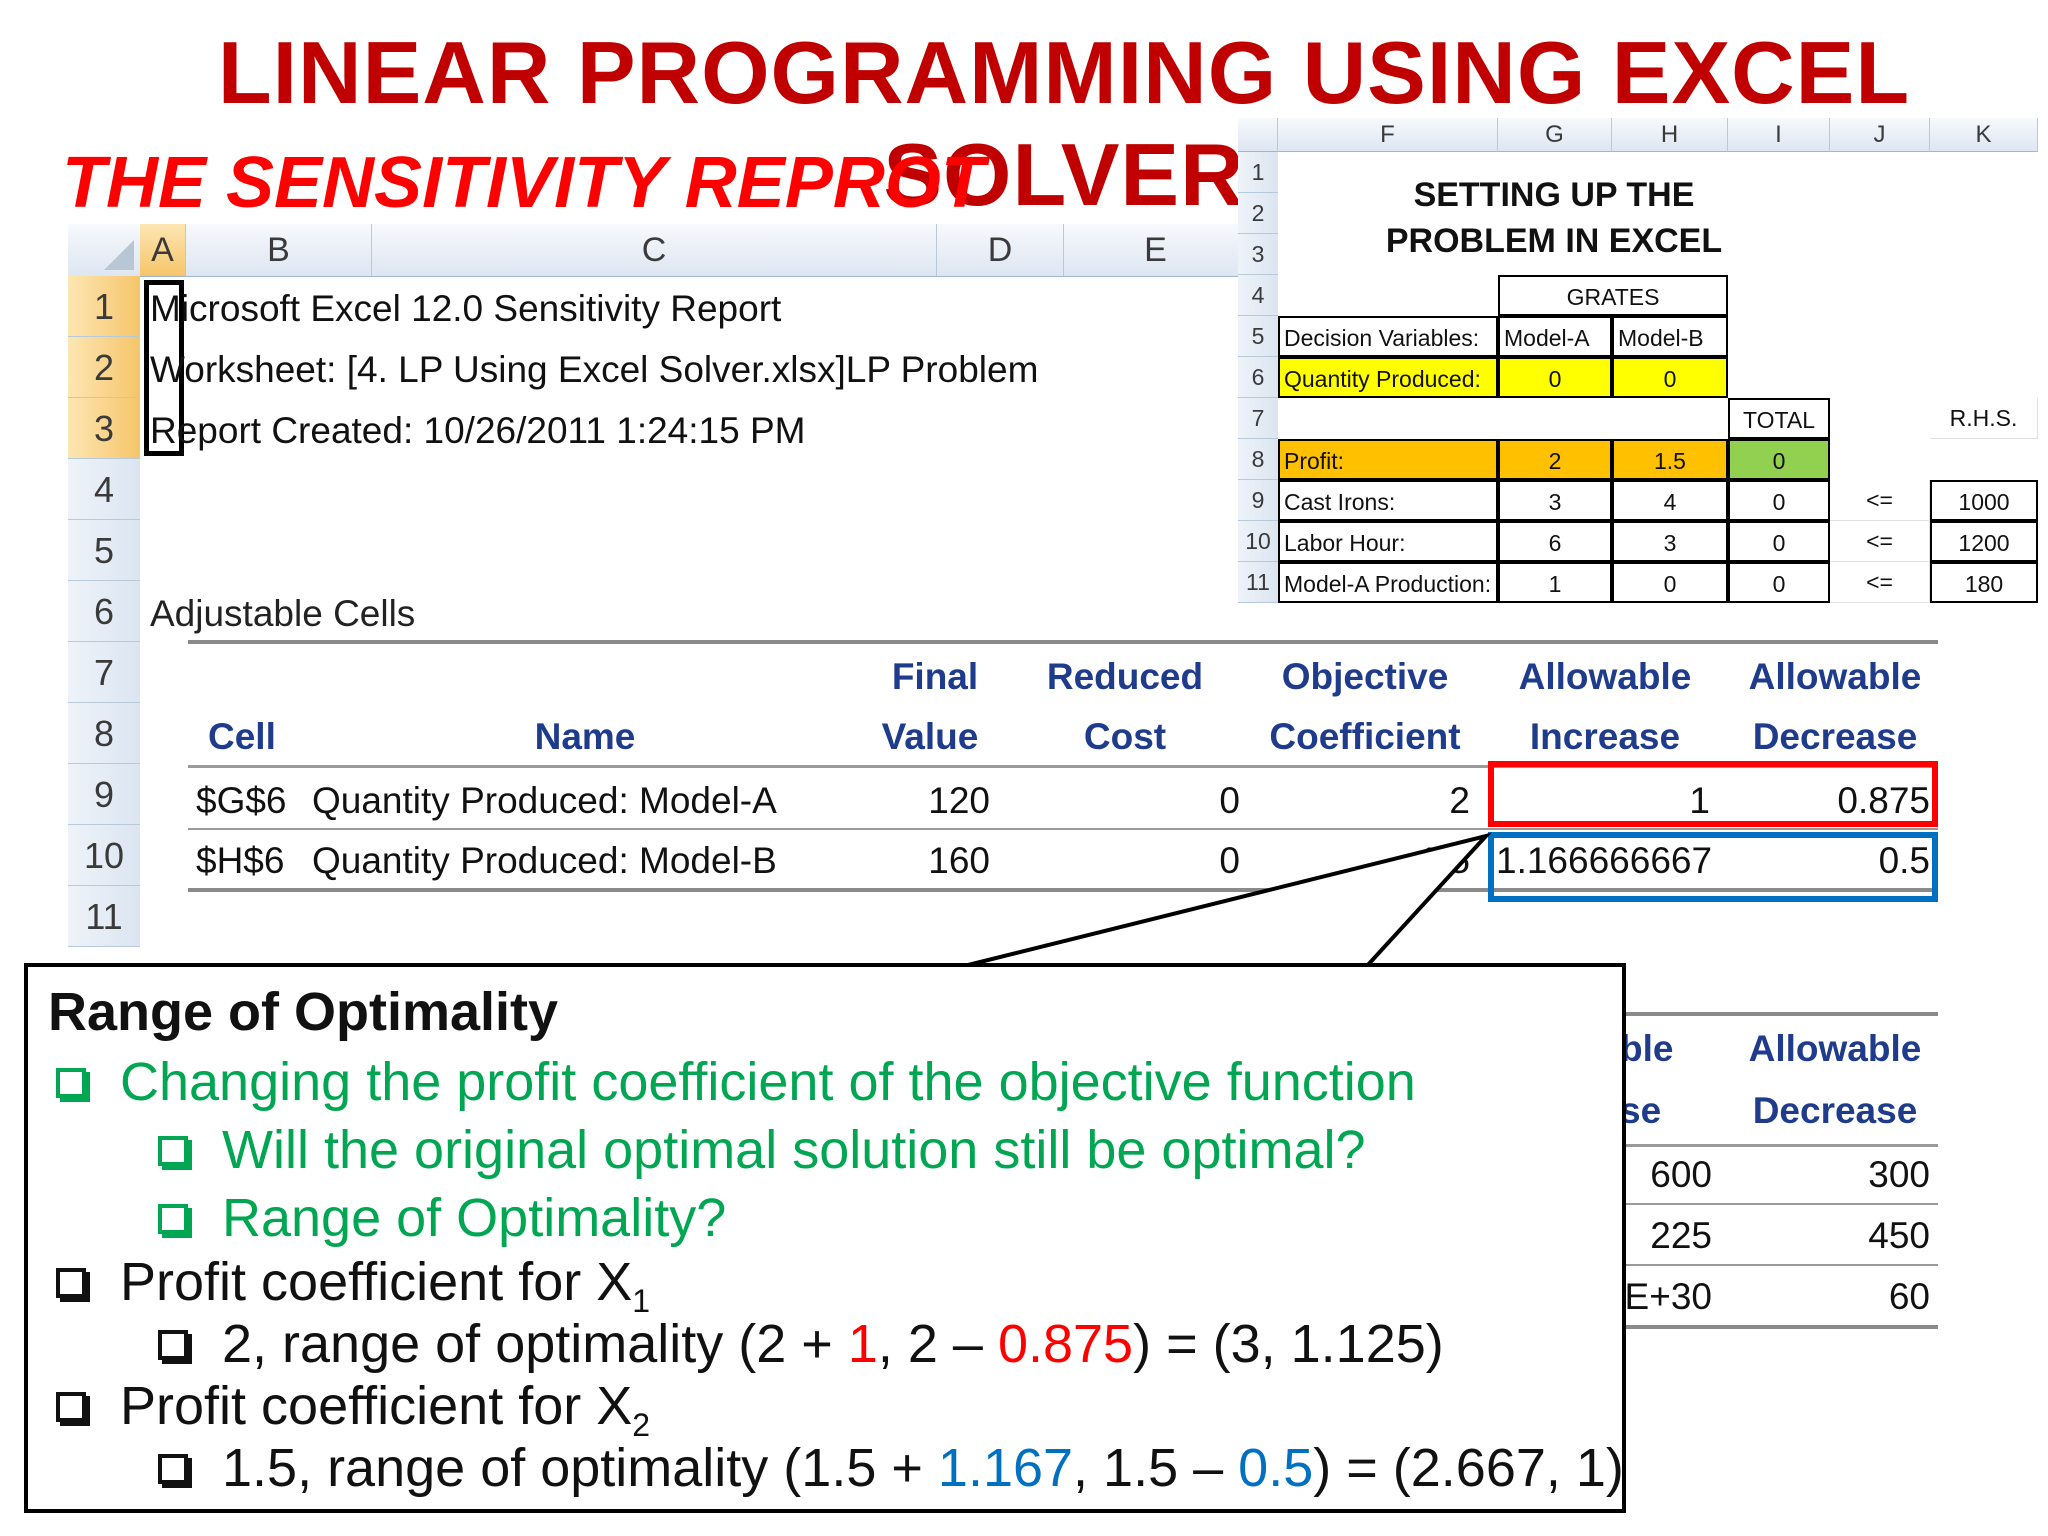 The width and height of the screenshot is (2048, 1536). I want to click on setup-col-f: F, so click(1388, 135).